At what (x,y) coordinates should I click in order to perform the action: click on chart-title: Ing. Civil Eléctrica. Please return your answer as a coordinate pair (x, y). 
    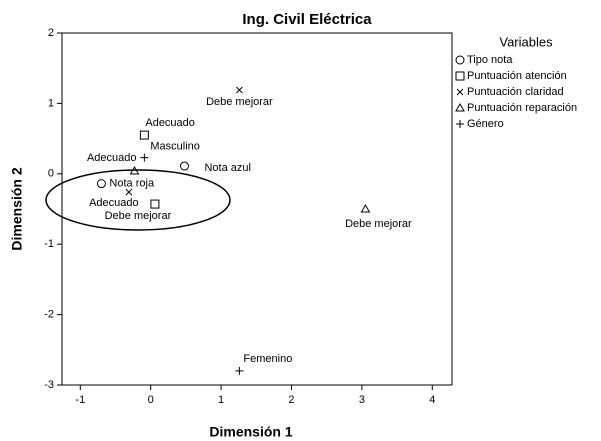
    Looking at the image, I should click on (307, 19).